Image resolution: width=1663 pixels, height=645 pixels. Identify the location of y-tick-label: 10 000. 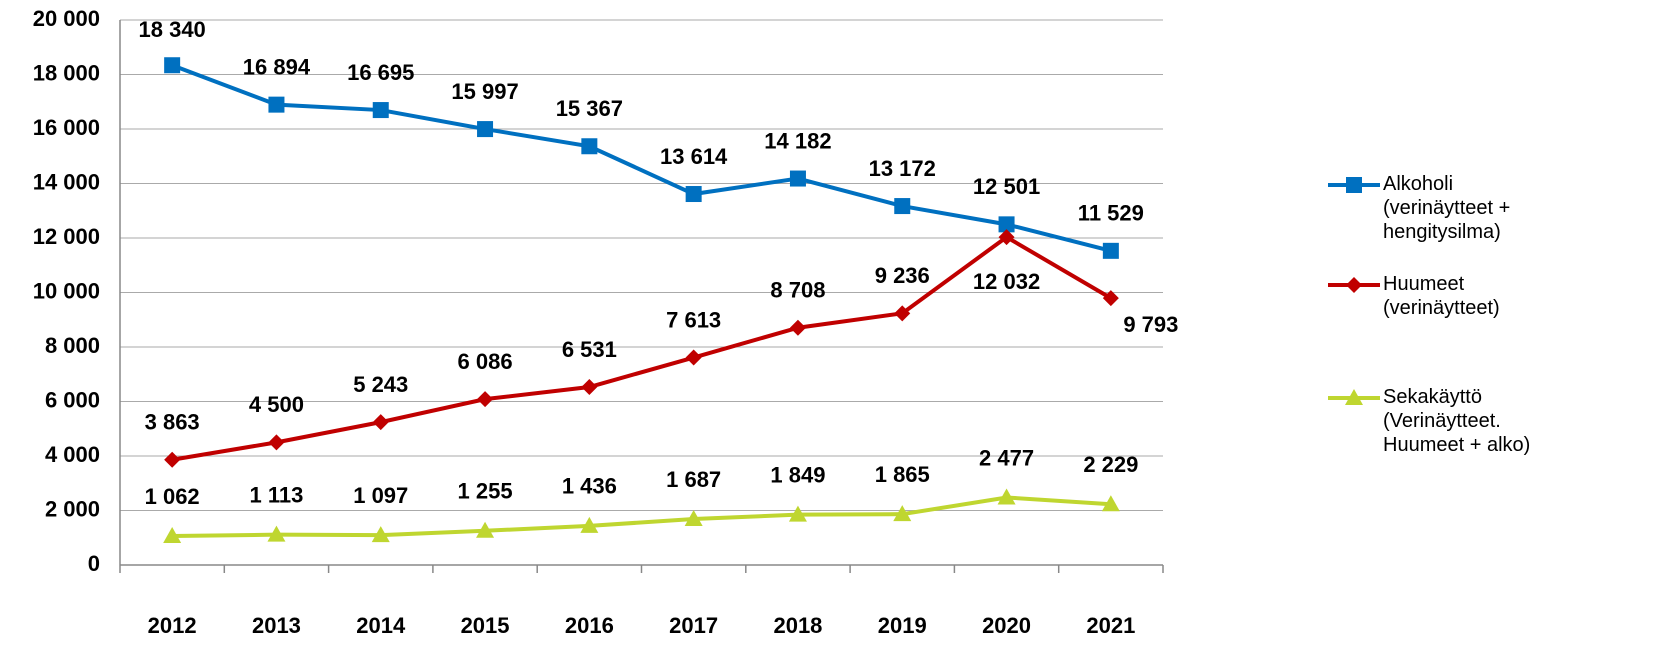
(66, 290).